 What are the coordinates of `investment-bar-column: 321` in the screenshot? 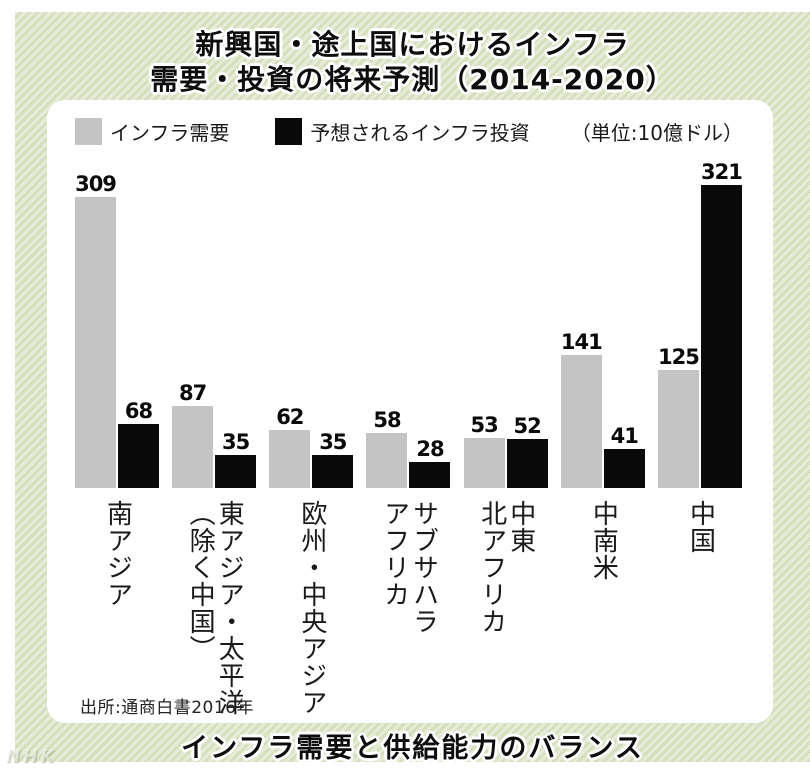 It's located at (721, 322).